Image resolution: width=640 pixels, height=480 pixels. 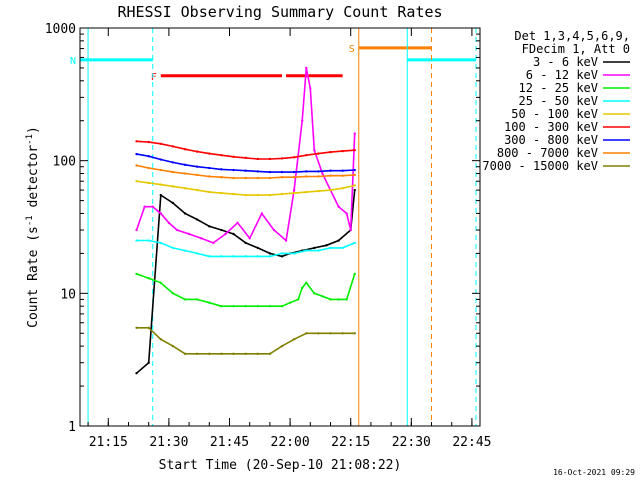 I want to click on y-label-sup1: -1, so click(x=30, y=220).